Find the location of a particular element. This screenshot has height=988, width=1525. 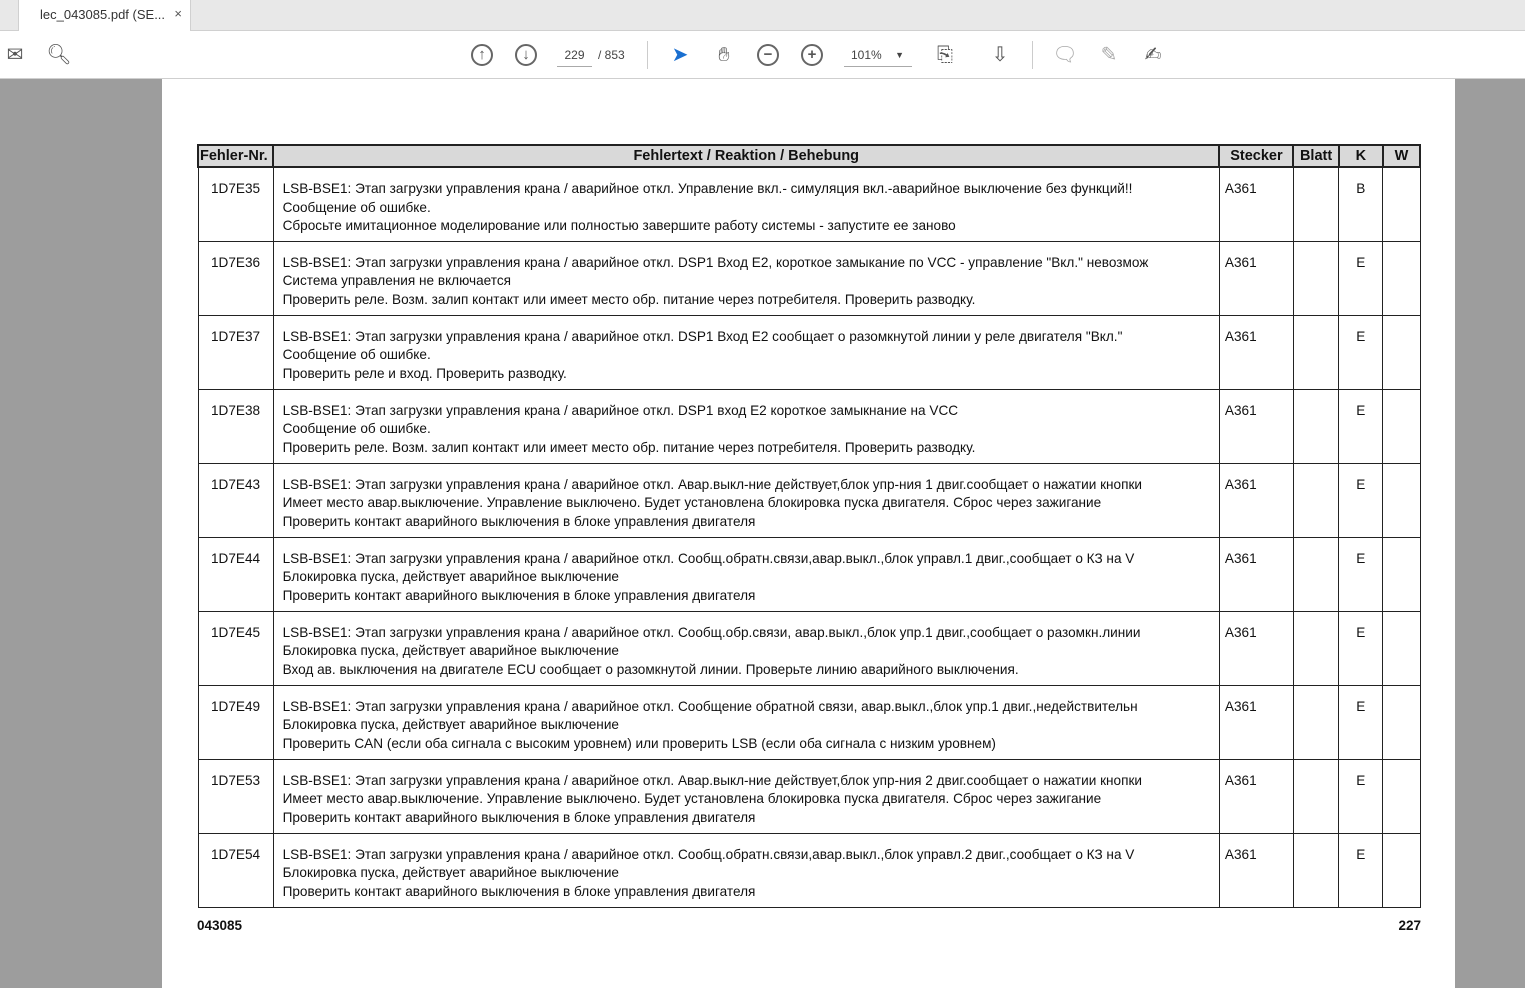

hand-tool-icon: ✋︎ is located at coordinates (724, 55).